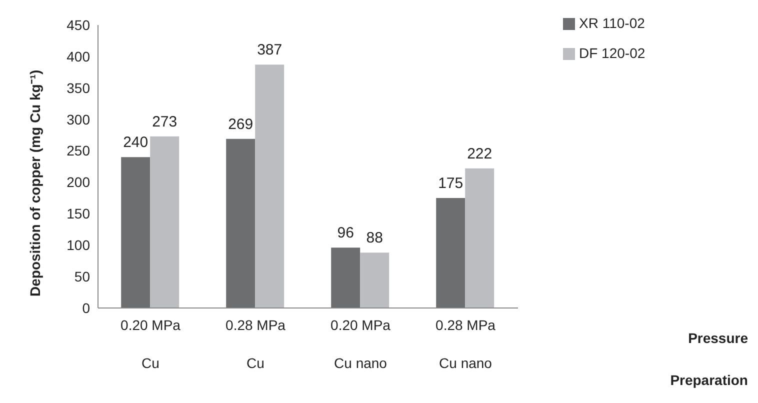  I want to click on y-tick-label: 400, so click(78, 56).